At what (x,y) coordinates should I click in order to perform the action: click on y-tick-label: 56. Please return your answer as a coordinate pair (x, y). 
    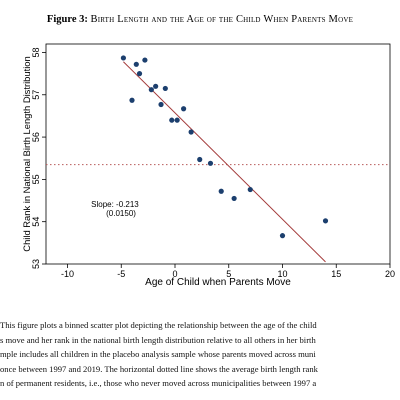
    Looking at the image, I should click on (36, 137).